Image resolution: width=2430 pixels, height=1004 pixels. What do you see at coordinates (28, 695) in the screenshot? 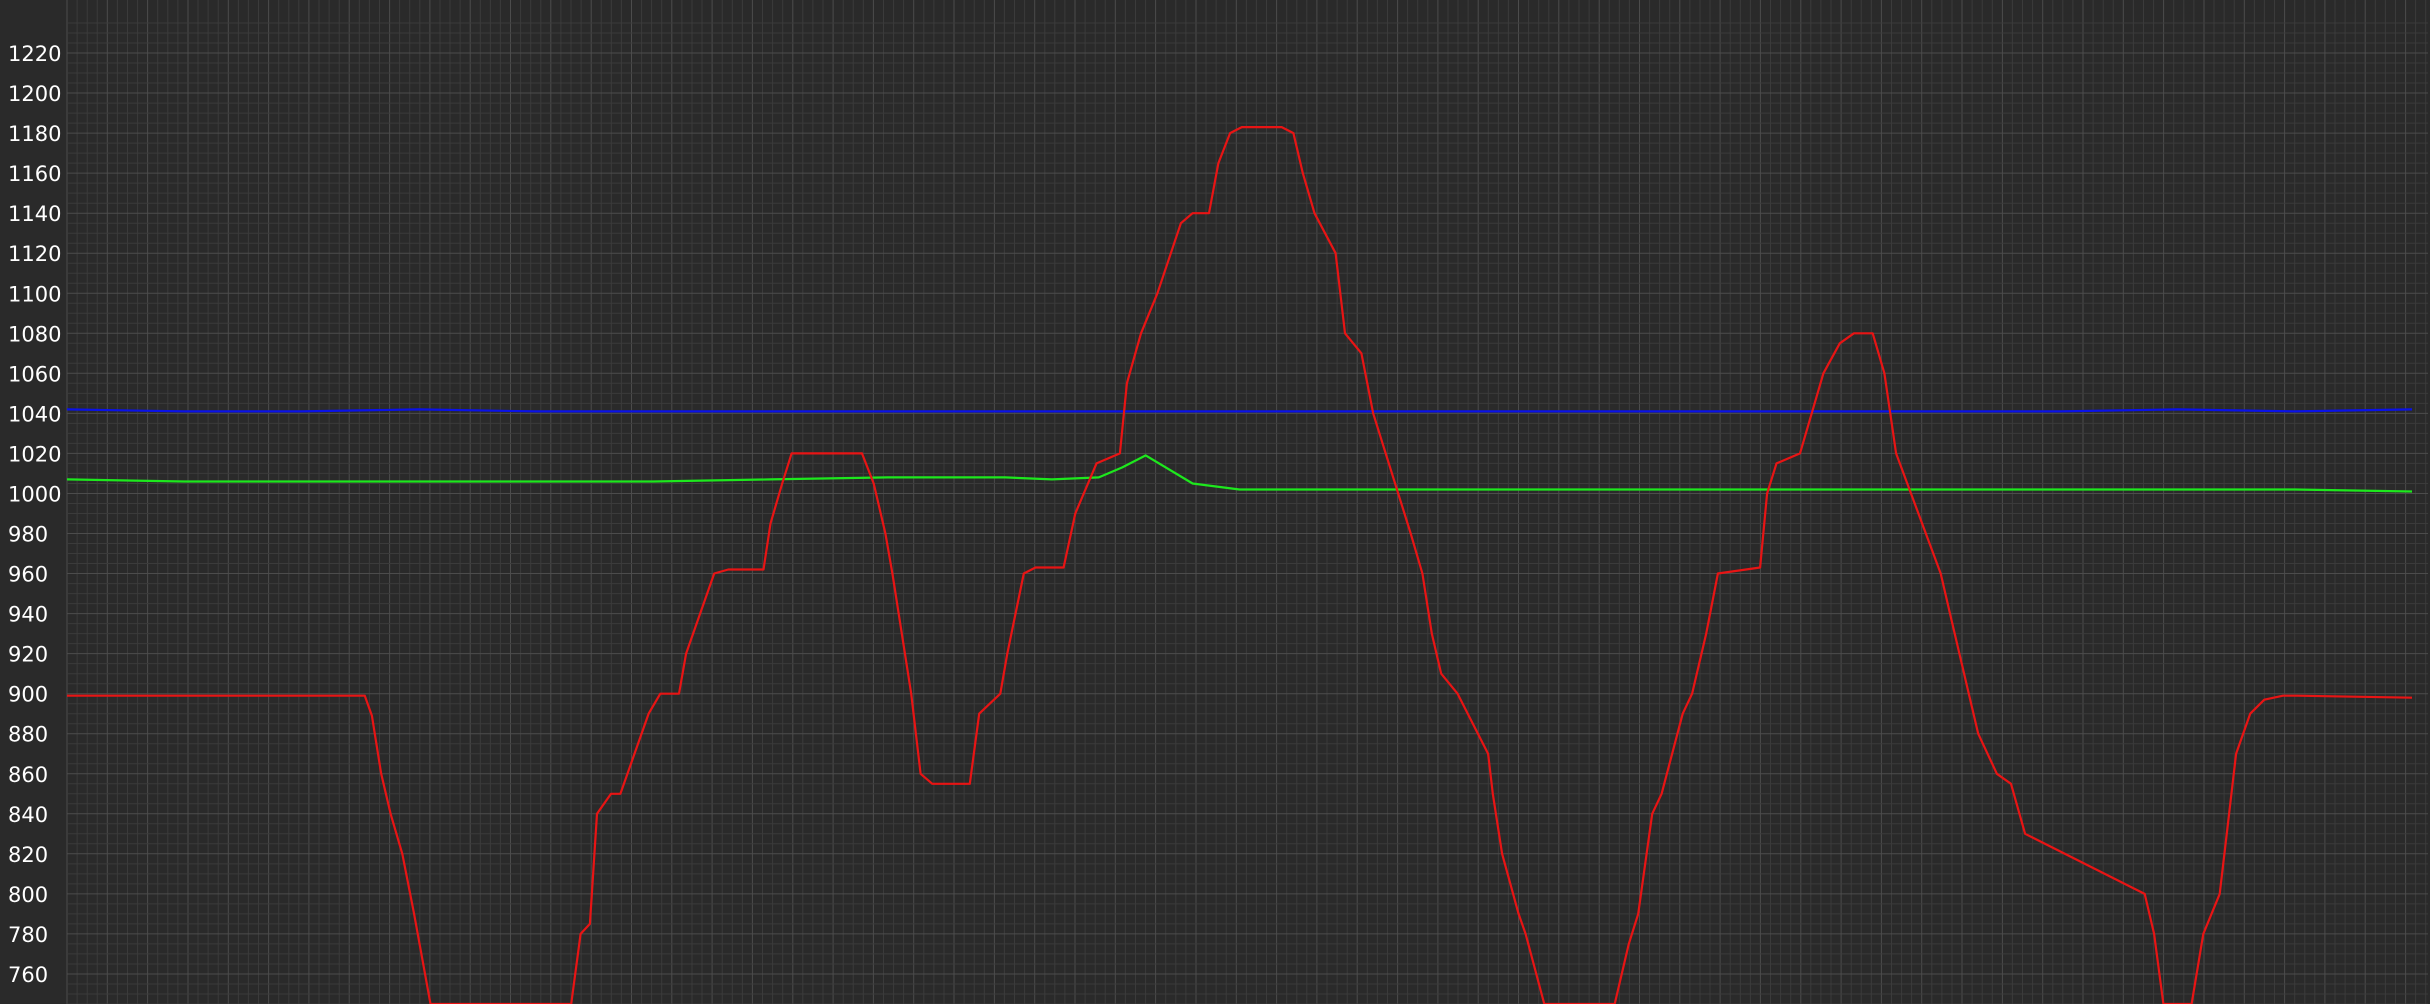
I see `y-tick-label: 900` at bounding box center [28, 695].